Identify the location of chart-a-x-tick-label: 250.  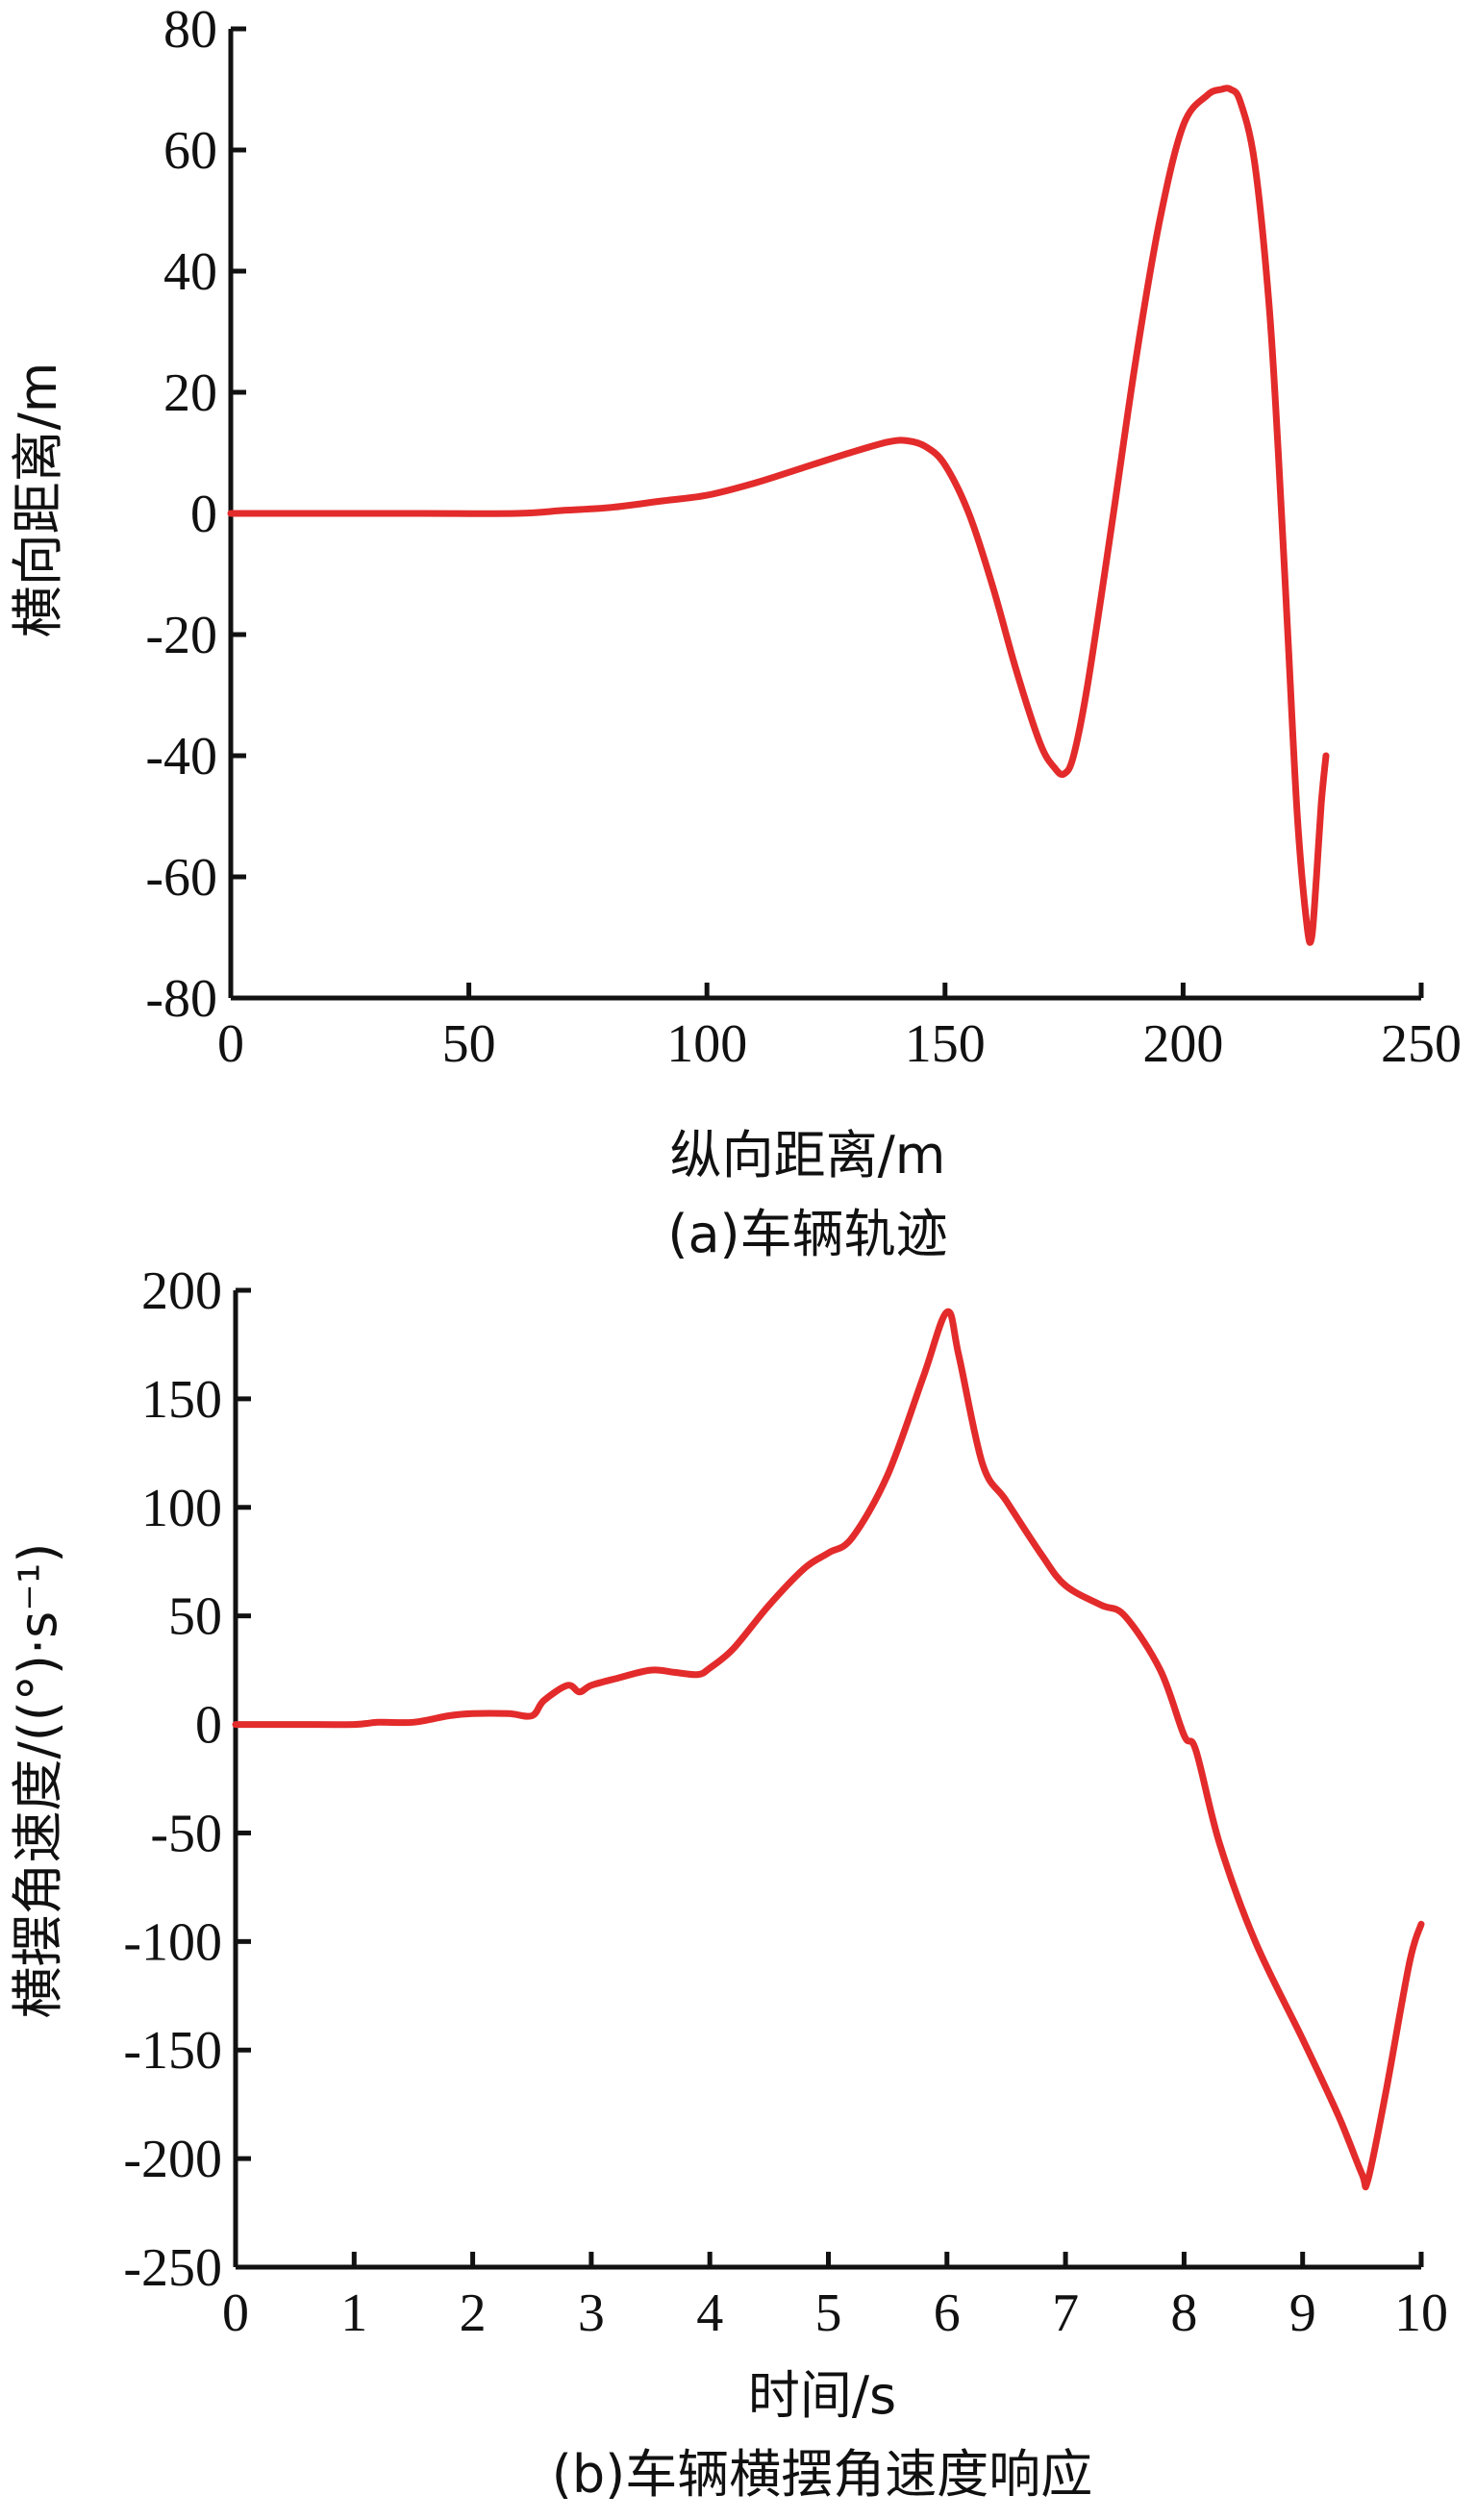
(1421, 1044).